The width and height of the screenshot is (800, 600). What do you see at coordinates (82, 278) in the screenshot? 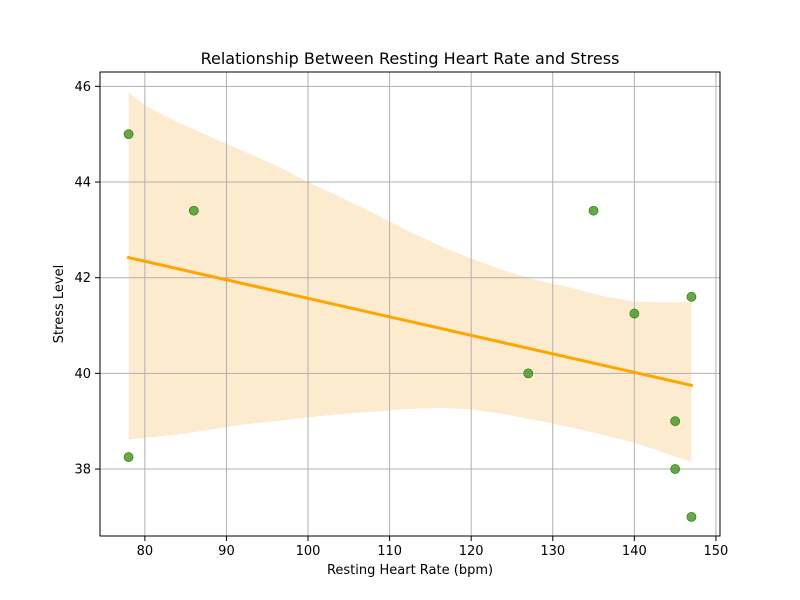
I see `y-tick-label: 42` at bounding box center [82, 278].